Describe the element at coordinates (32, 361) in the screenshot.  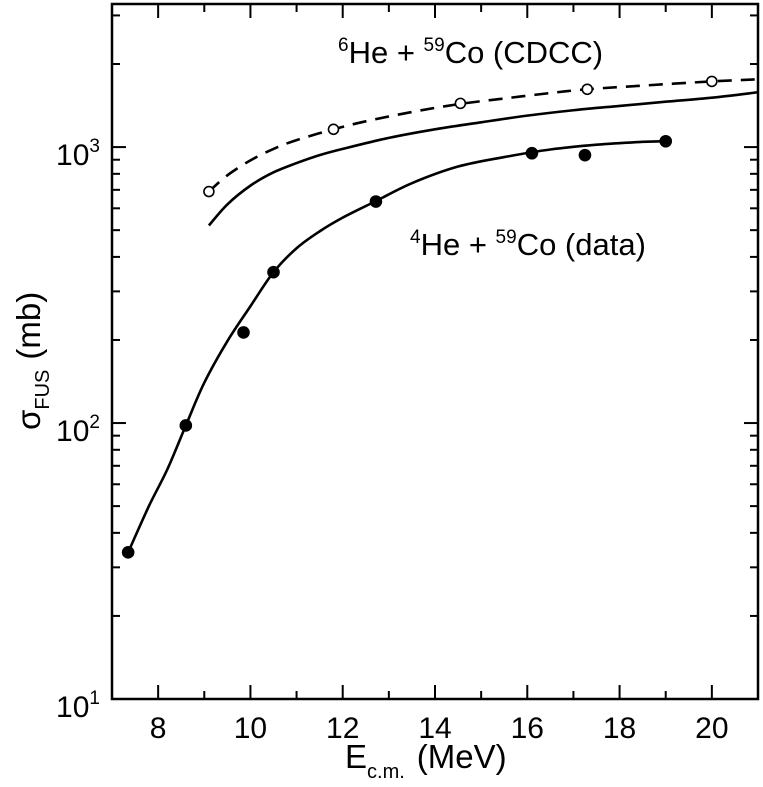
I see `y-axis-label: σFUS (mb)` at that location.